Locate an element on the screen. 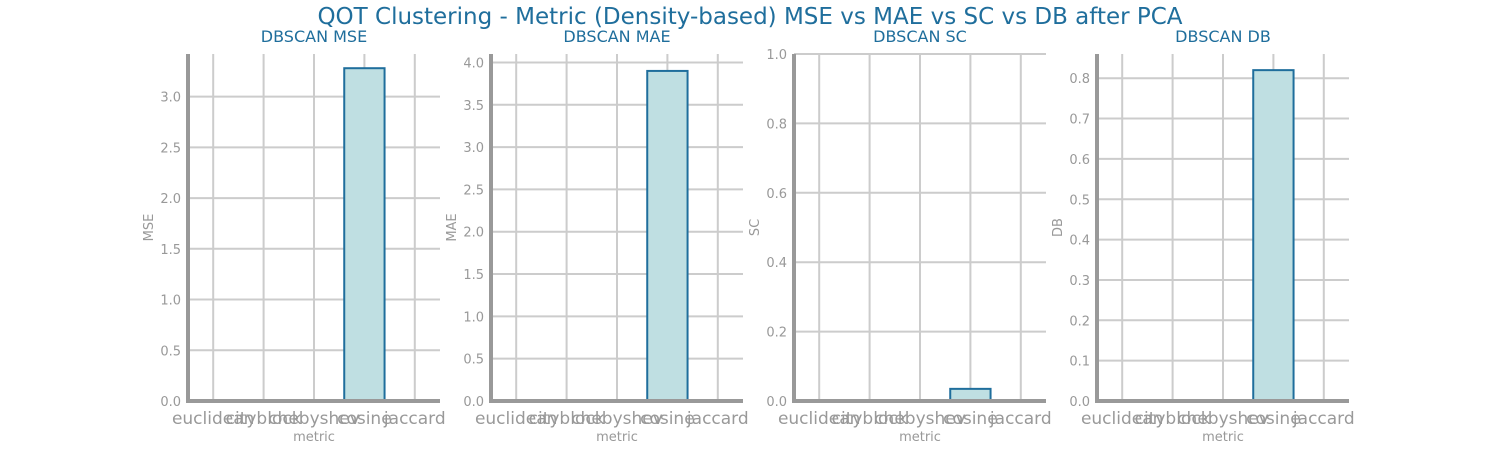 This screenshot has width=1500, height=450. y-axis-label: DB is located at coordinates (1058, 227).